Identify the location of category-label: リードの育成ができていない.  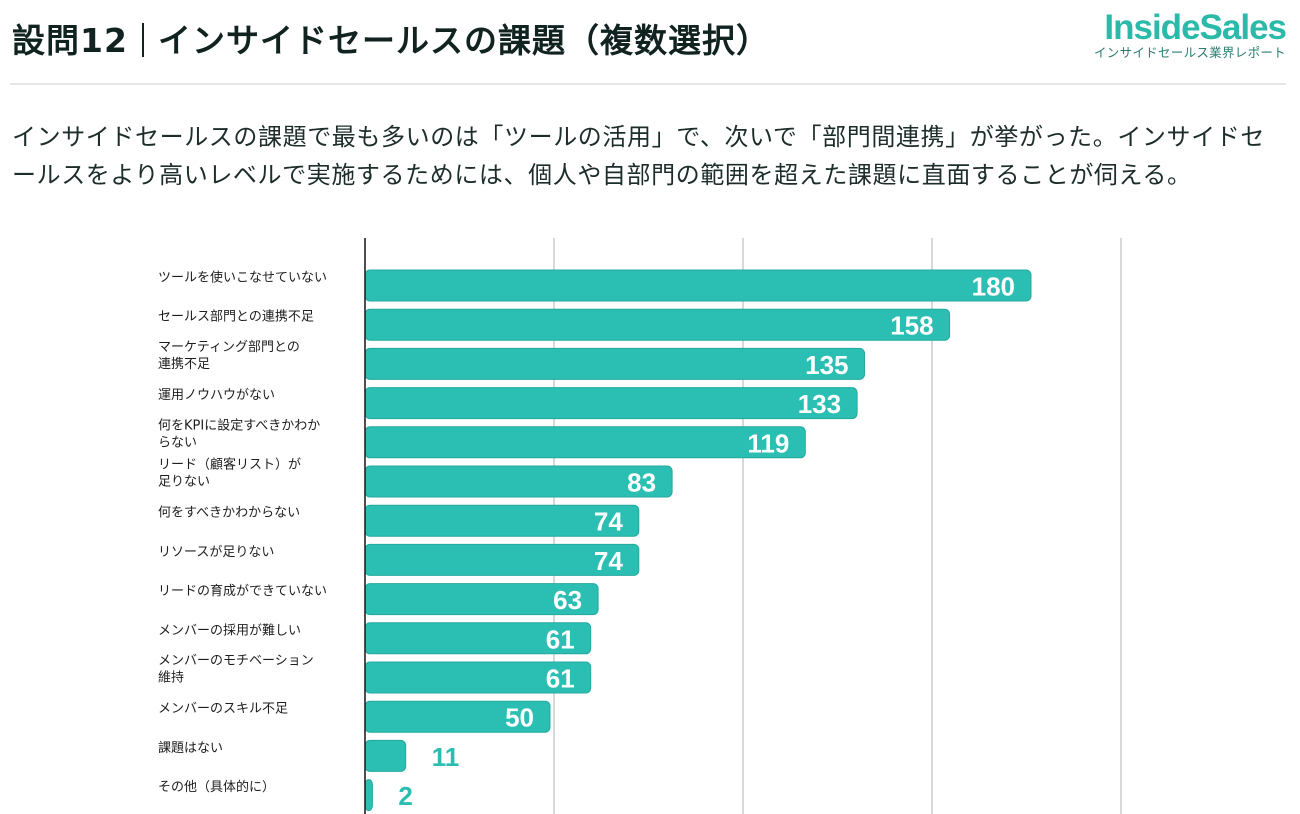
(242, 591).